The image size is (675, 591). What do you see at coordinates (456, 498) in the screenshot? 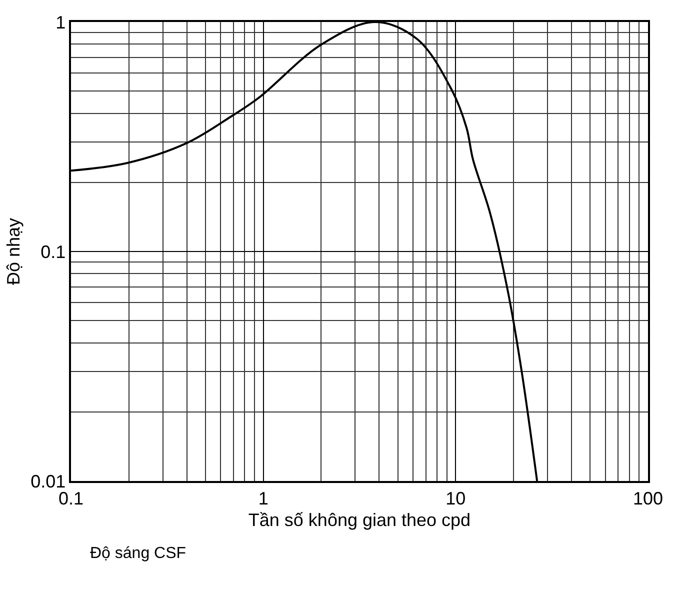
I see `x-tick-label: 10` at bounding box center [456, 498].